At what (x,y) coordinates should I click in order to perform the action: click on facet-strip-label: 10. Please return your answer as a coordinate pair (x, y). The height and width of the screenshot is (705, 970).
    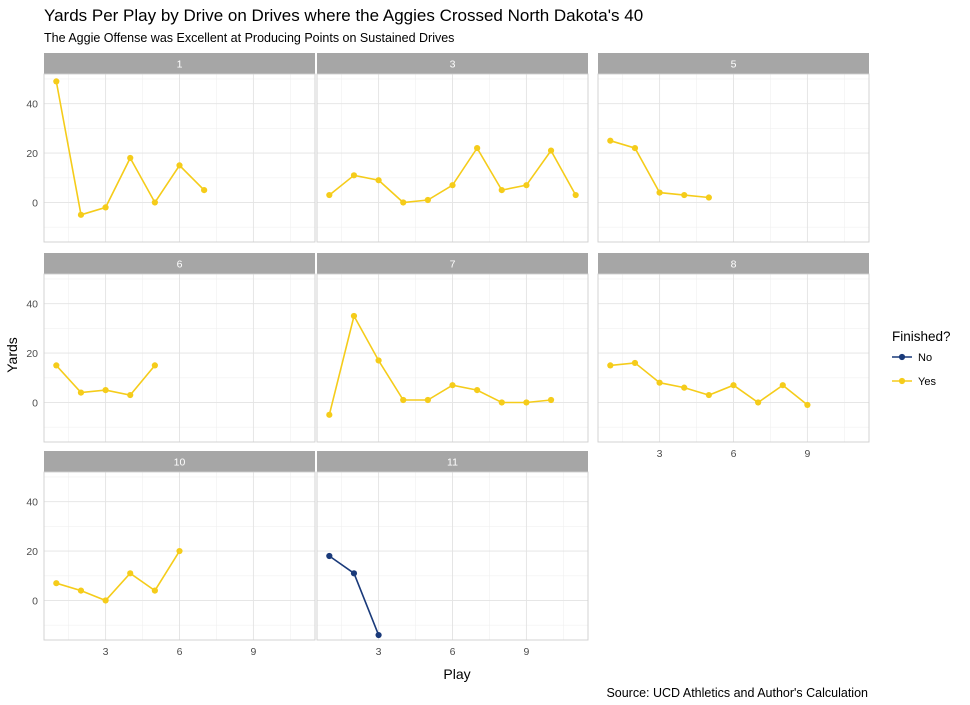
    Looking at the image, I should click on (180, 463).